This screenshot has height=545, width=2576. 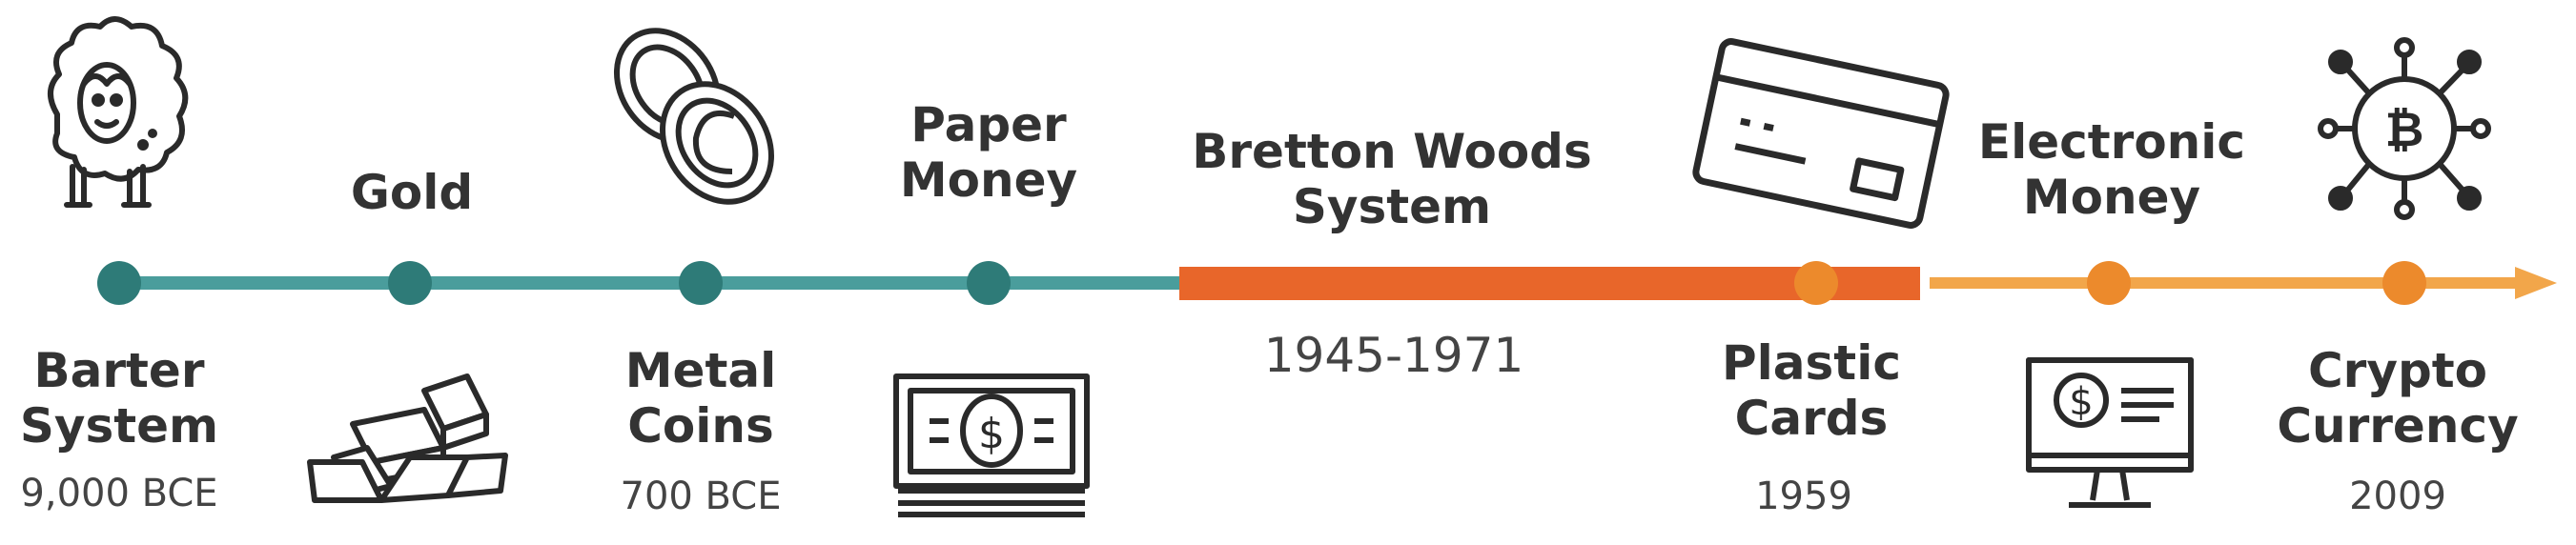 What do you see at coordinates (119, 283) in the screenshot?
I see `timeline-dot-barter` at bounding box center [119, 283].